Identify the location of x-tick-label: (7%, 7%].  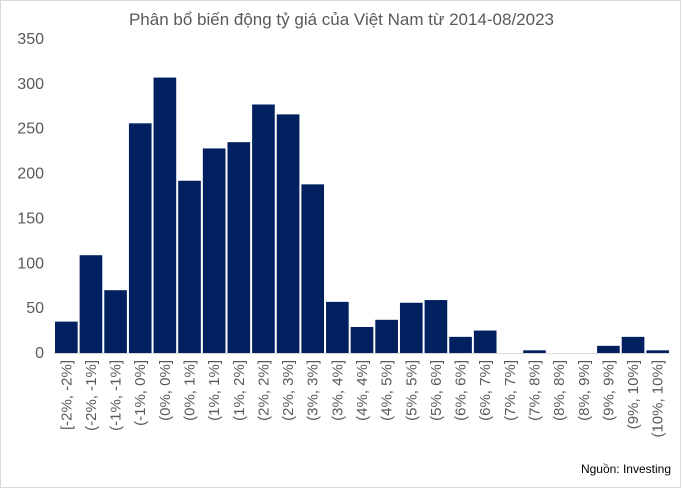
(510, 390).